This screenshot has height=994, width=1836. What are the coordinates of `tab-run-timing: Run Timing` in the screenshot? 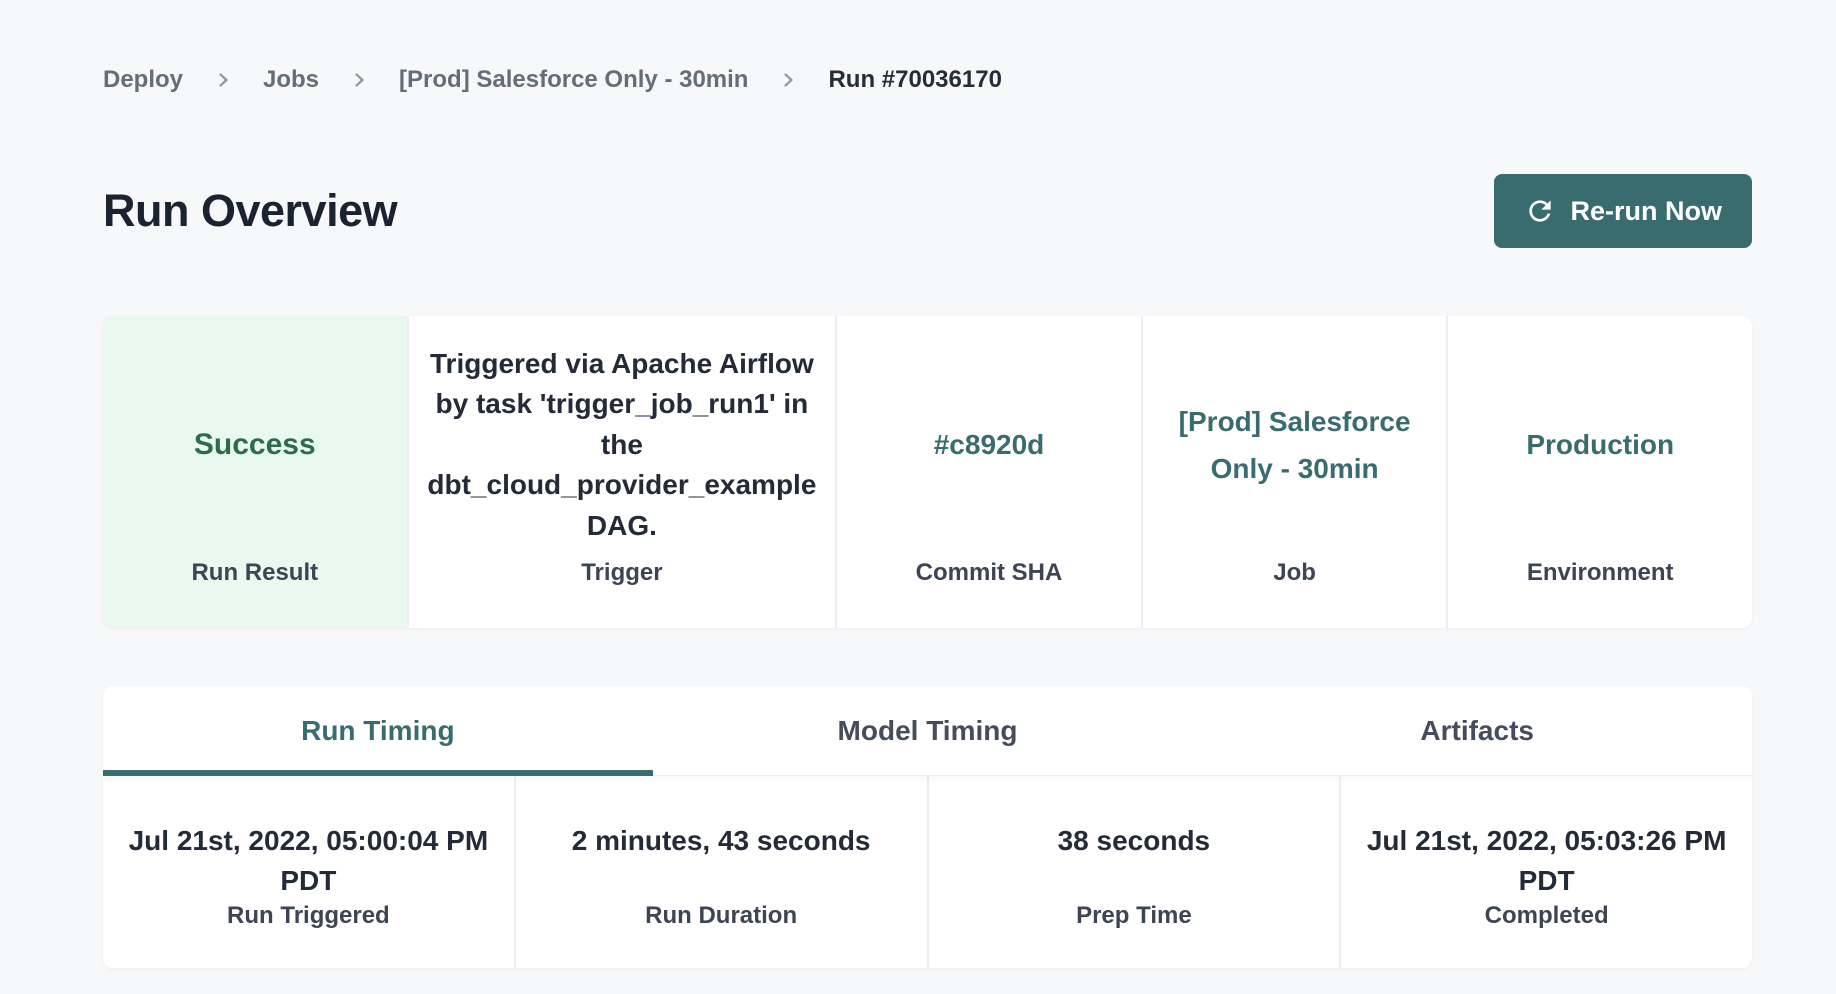 It's located at (378, 731).